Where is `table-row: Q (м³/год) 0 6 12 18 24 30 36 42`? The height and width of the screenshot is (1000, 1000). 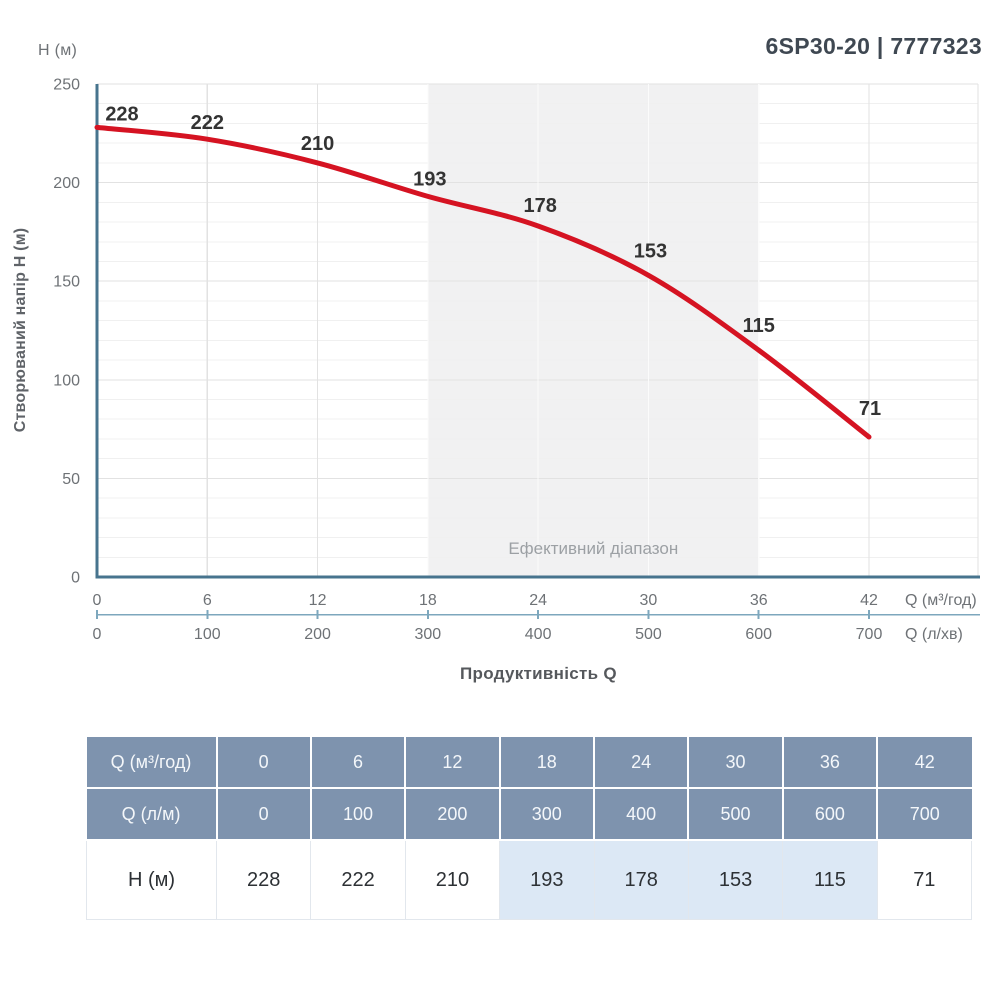
table-row: Q (м³/год) 0 6 12 18 24 30 36 42 is located at coordinates (529, 763).